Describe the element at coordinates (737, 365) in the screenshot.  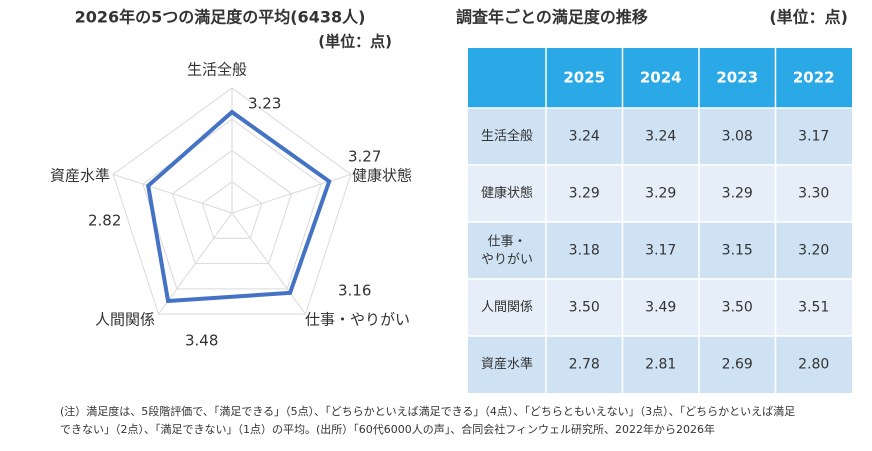
I see `table-cell: 2.69` at that location.